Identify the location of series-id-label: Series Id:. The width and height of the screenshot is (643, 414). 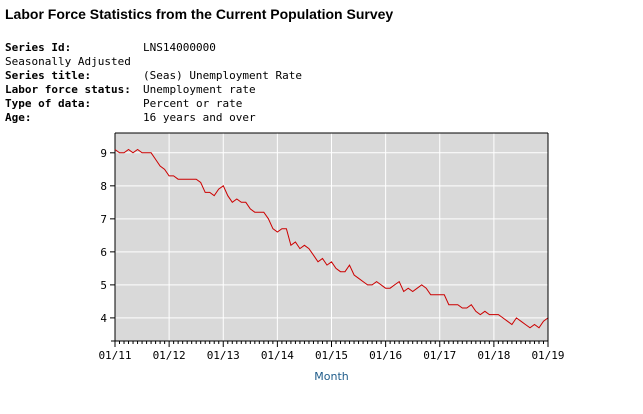
(38, 47).